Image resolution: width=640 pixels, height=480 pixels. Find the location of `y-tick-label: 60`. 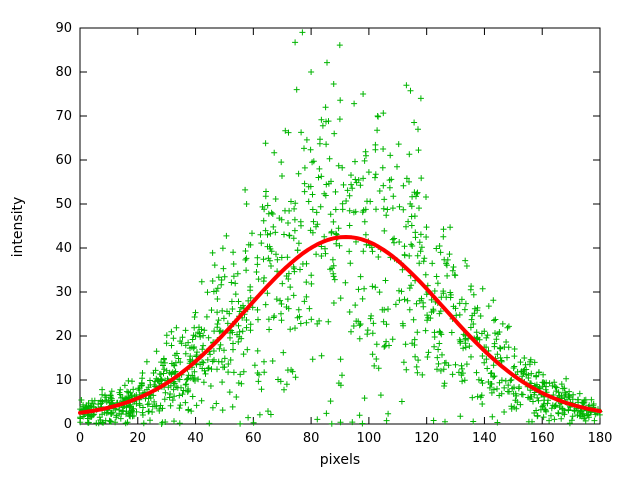

y-tick-label: 60 is located at coordinates (63, 160).